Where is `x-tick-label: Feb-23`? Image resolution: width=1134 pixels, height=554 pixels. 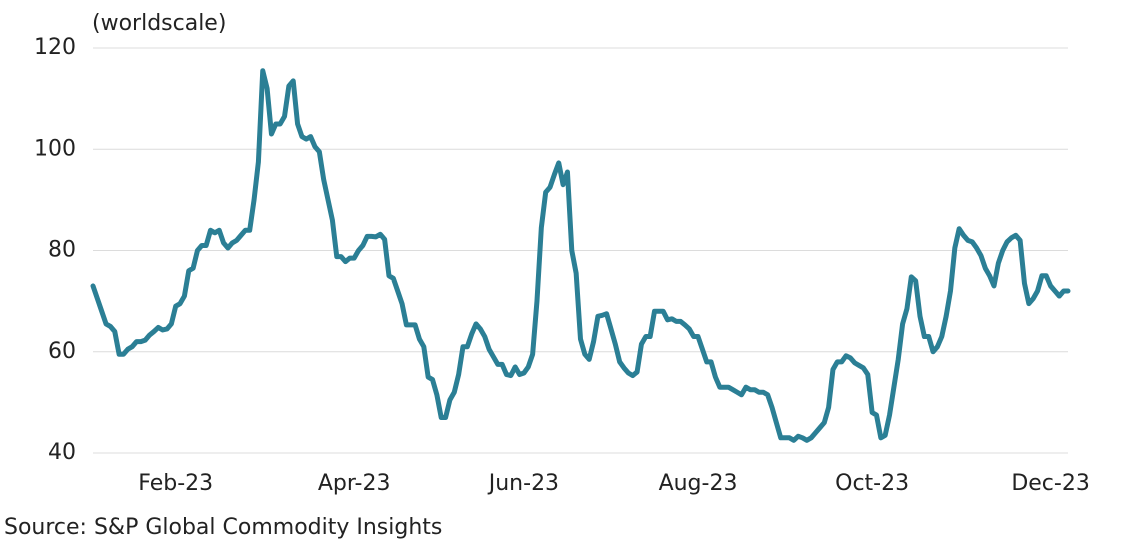
x-tick-label: Feb-23 is located at coordinates (175, 483).